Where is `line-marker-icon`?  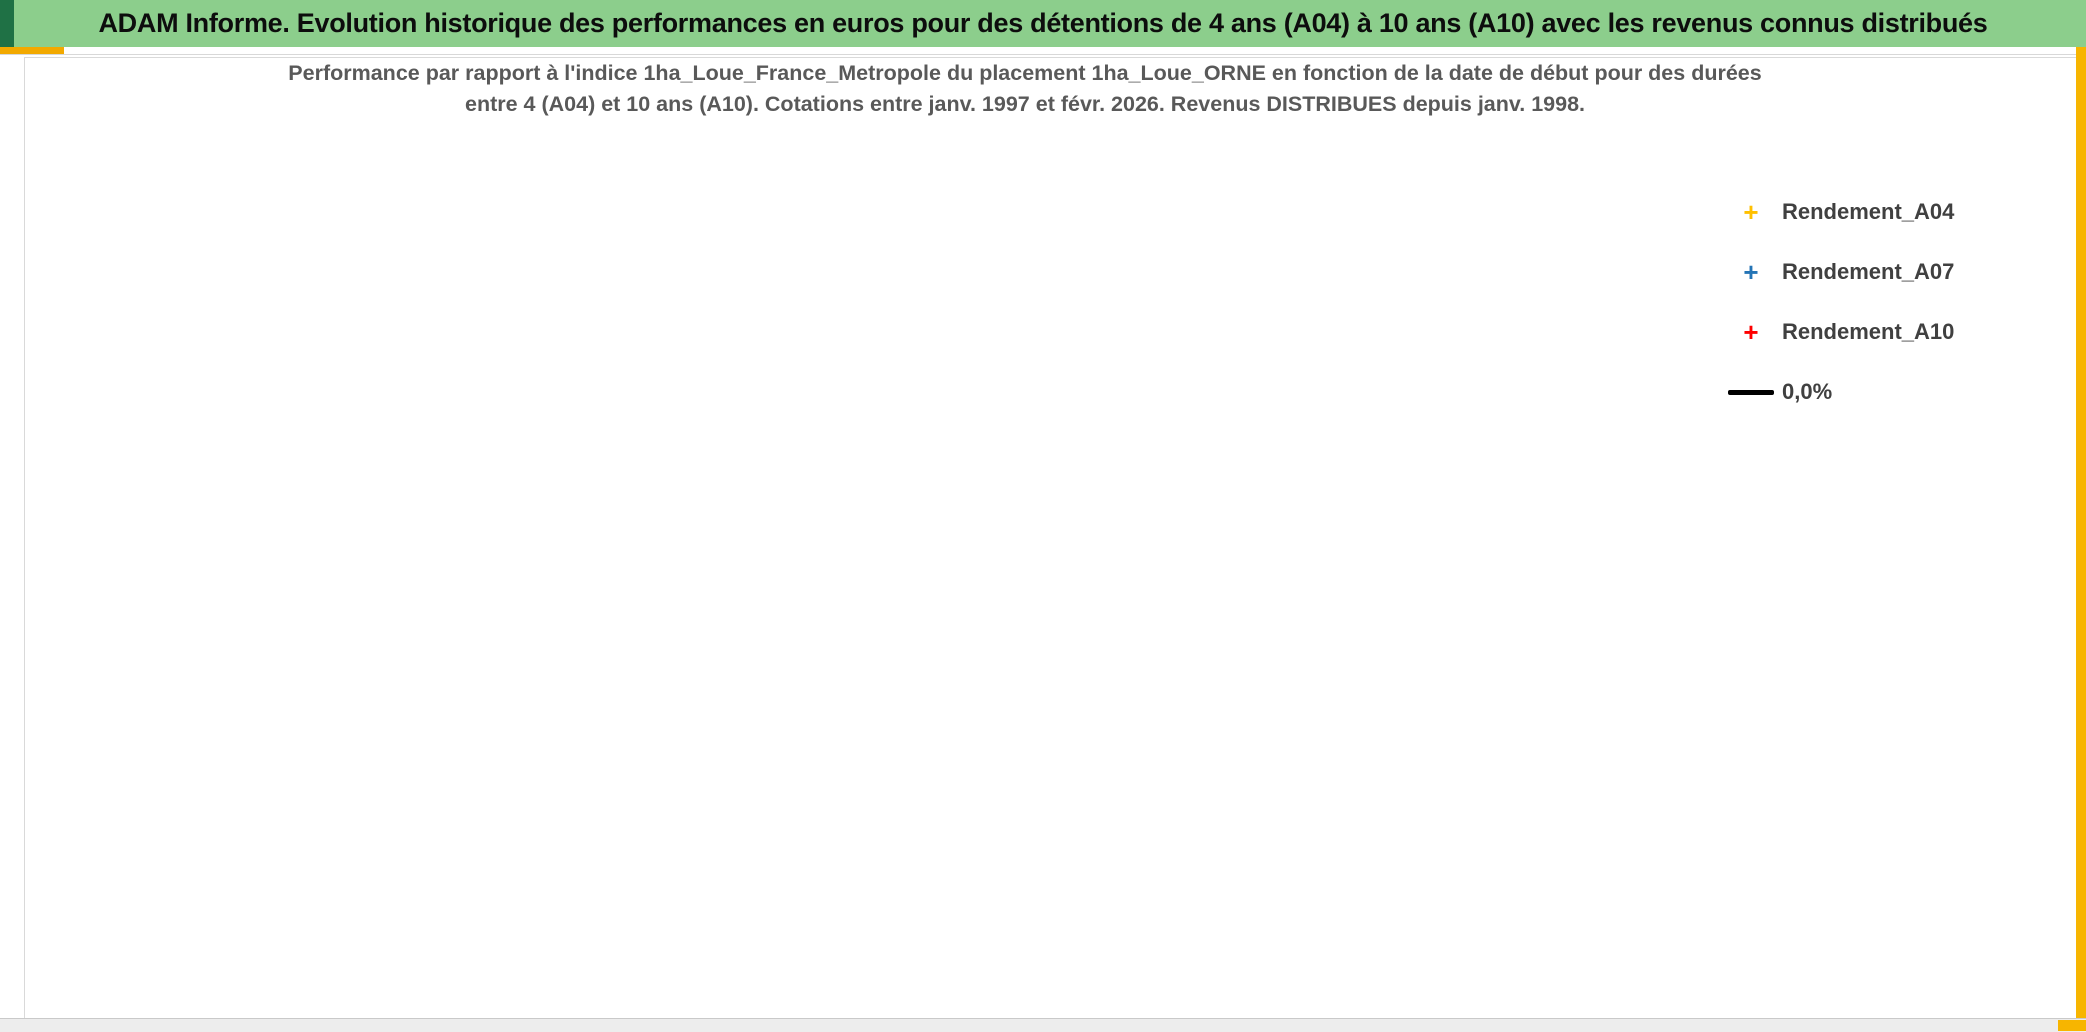
line-marker-icon is located at coordinates (1751, 392).